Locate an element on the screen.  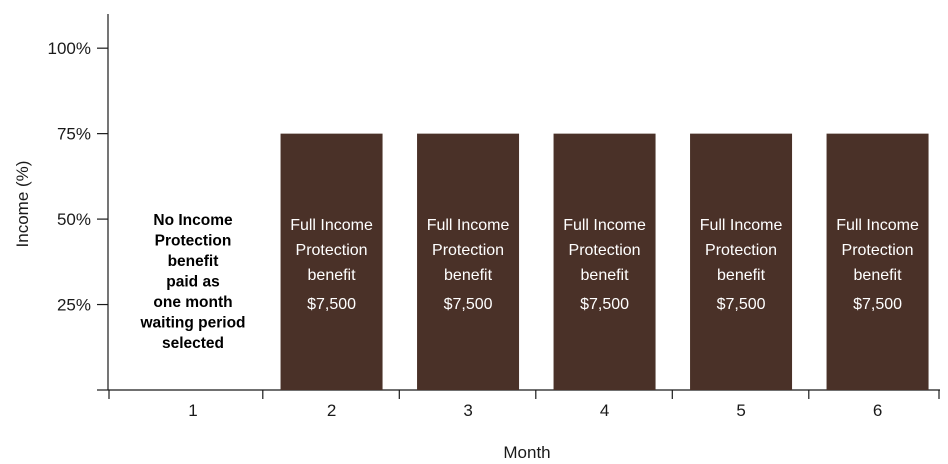
y-tick-label: 25% is located at coordinates (74, 305).